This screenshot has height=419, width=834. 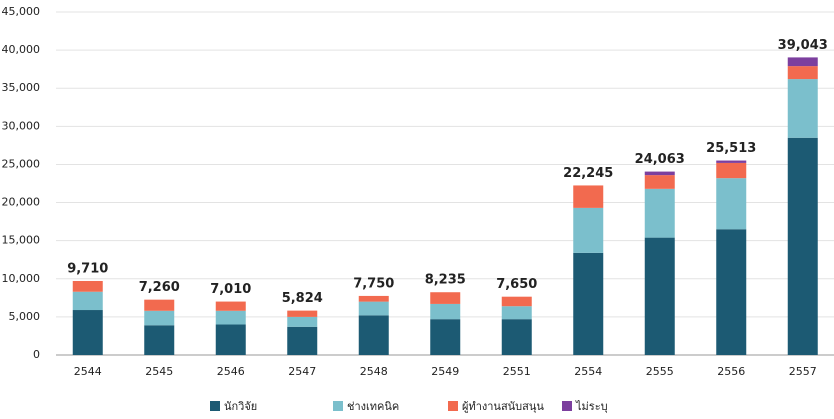 What do you see at coordinates (373, 406) in the screenshot?
I see `legend-label: ช่างเทคนิค` at bounding box center [373, 406].